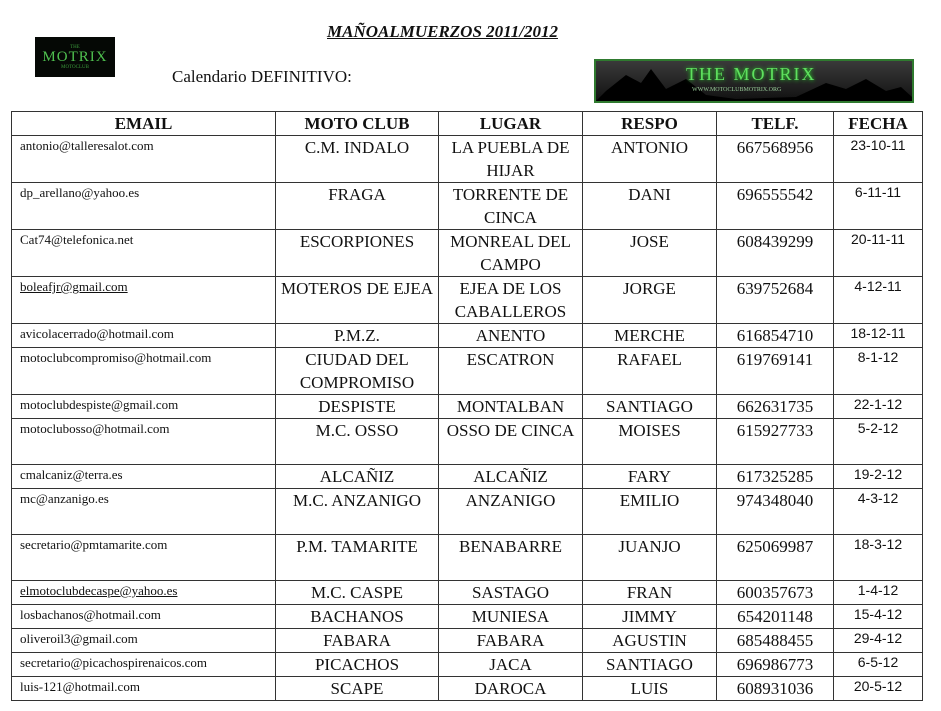 The image size is (941, 711). What do you see at coordinates (77, 239) in the screenshot?
I see `email-link: Cat74@telefonica.net` at bounding box center [77, 239].